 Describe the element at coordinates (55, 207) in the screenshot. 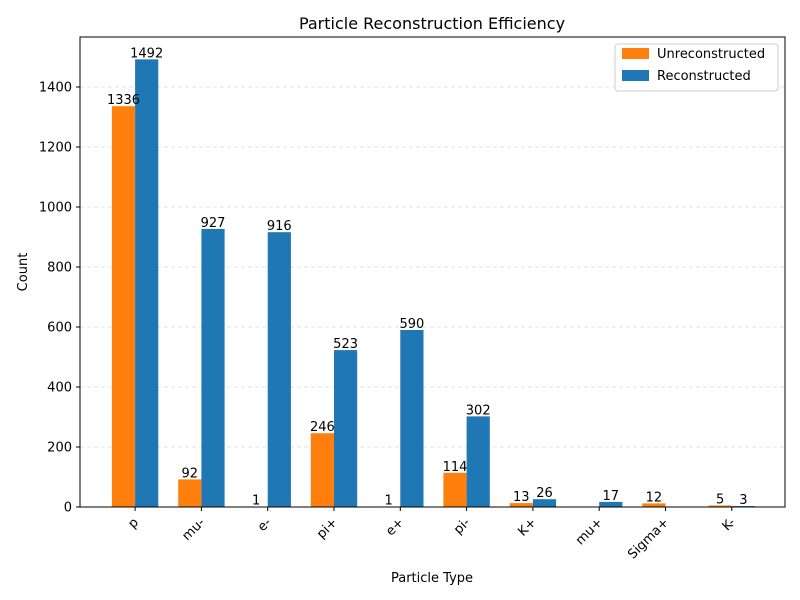

I see `y-tick-label: 1000` at that location.